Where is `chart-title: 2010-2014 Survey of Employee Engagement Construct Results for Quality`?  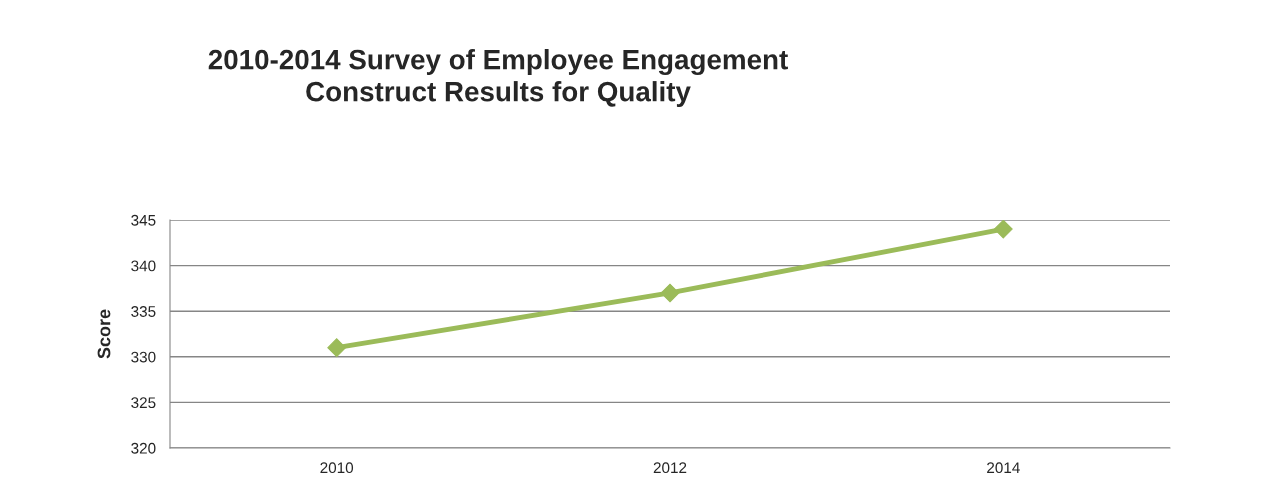
chart-title: 2010-2014 Survey of Employee Engagement Construct Results for Quality is located at coordinates (498, 78).